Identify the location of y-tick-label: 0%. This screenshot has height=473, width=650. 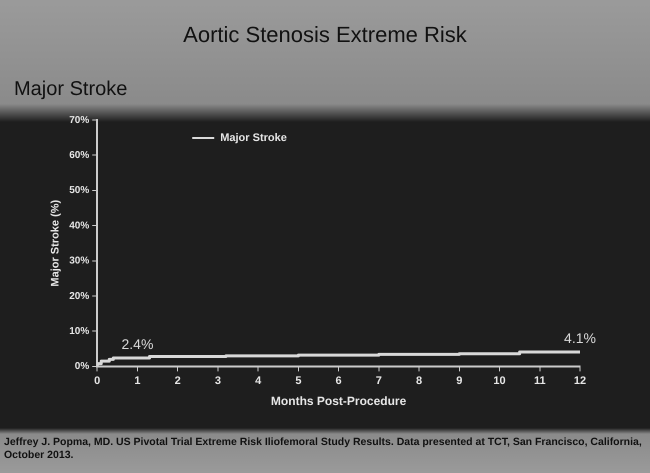
(82, 366).